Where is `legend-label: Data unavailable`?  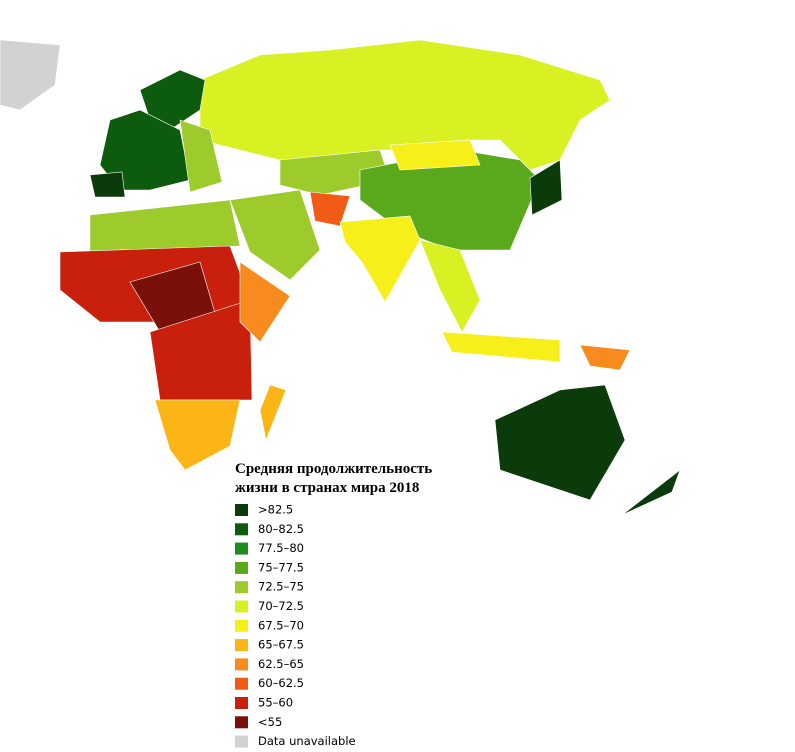
legend-label: Data unavailable is located at coordinates (307, 741).